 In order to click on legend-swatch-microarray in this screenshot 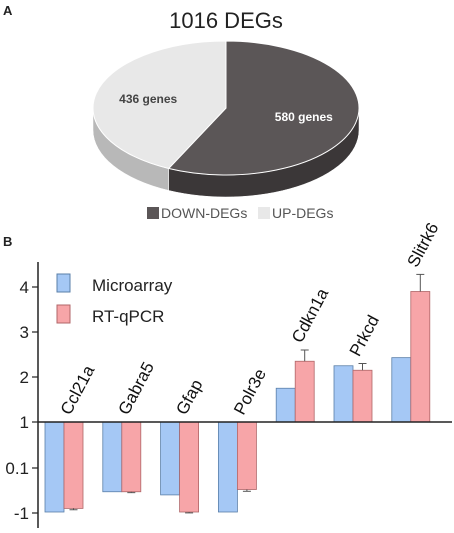, I will do `click(63, 283)`.